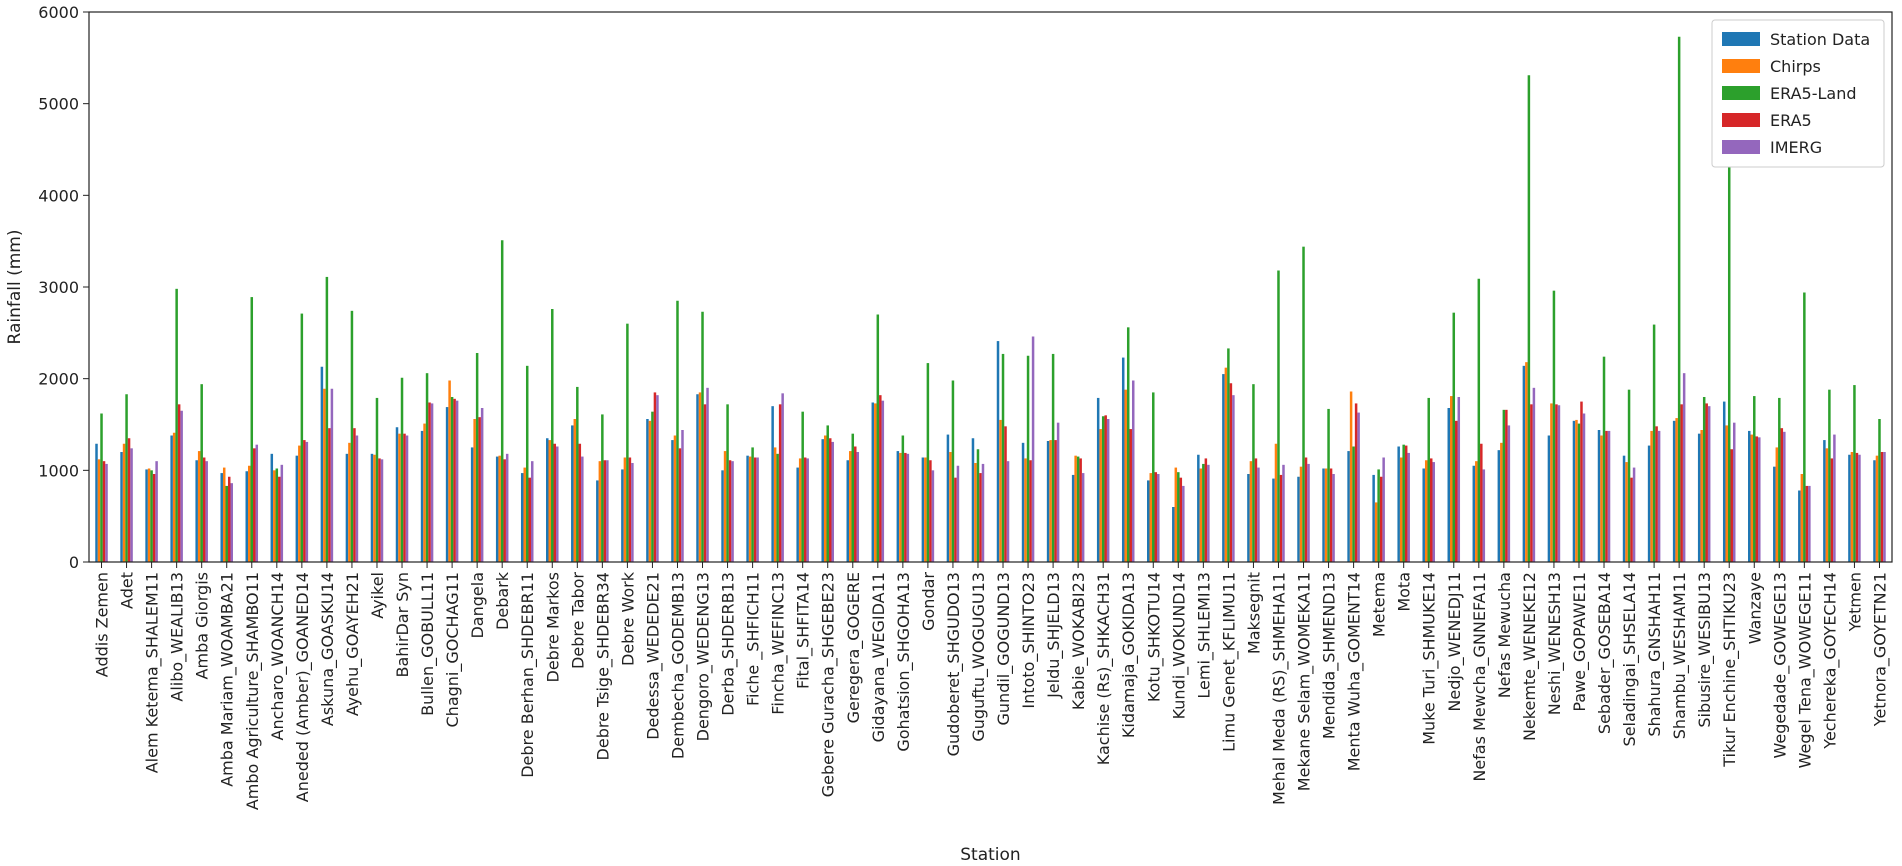 The image size is (1902, 866). I want to click on x-tick-label: Dembecha_GODEMB13, so click(678, 665).